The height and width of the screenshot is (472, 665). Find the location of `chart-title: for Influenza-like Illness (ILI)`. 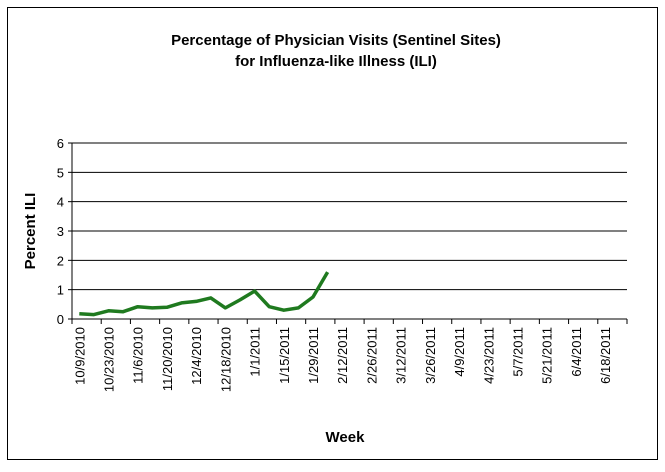

chart-title: for Influenza-like Illness (ILI) is located at coordinates (336, 61).